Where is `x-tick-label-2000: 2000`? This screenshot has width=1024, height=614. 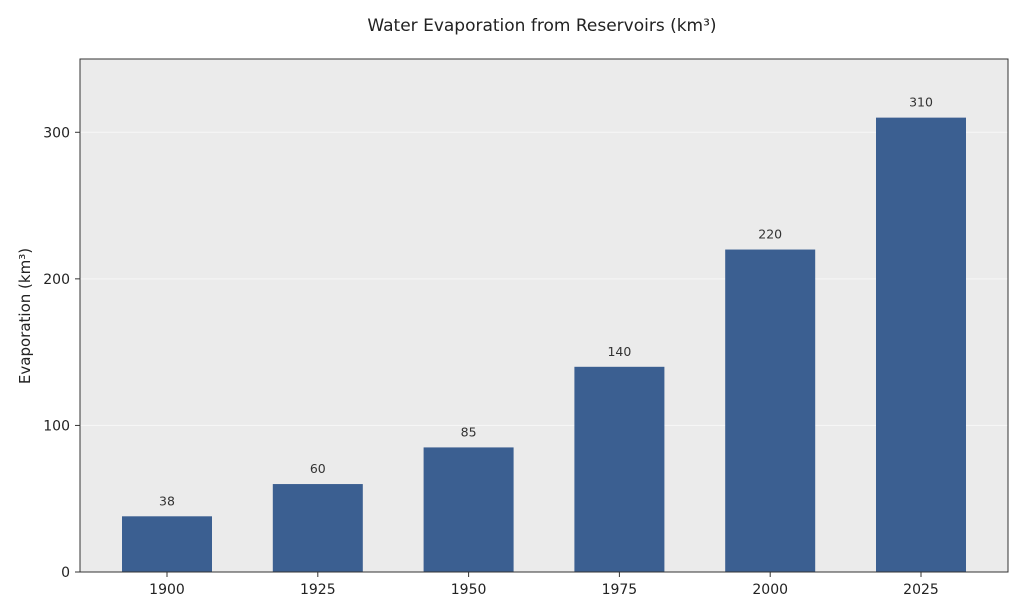 x-tick-label-2000: 2000 is located at coordinates (770, 590).